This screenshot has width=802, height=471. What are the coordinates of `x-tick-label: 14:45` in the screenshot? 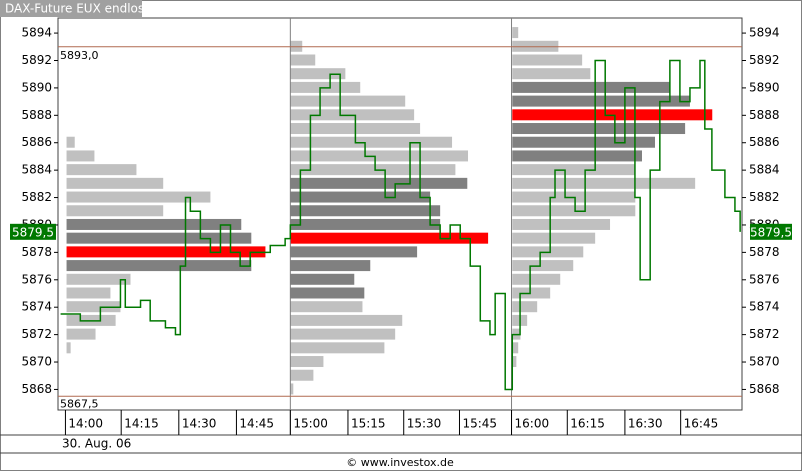 It's located at (256, 424).